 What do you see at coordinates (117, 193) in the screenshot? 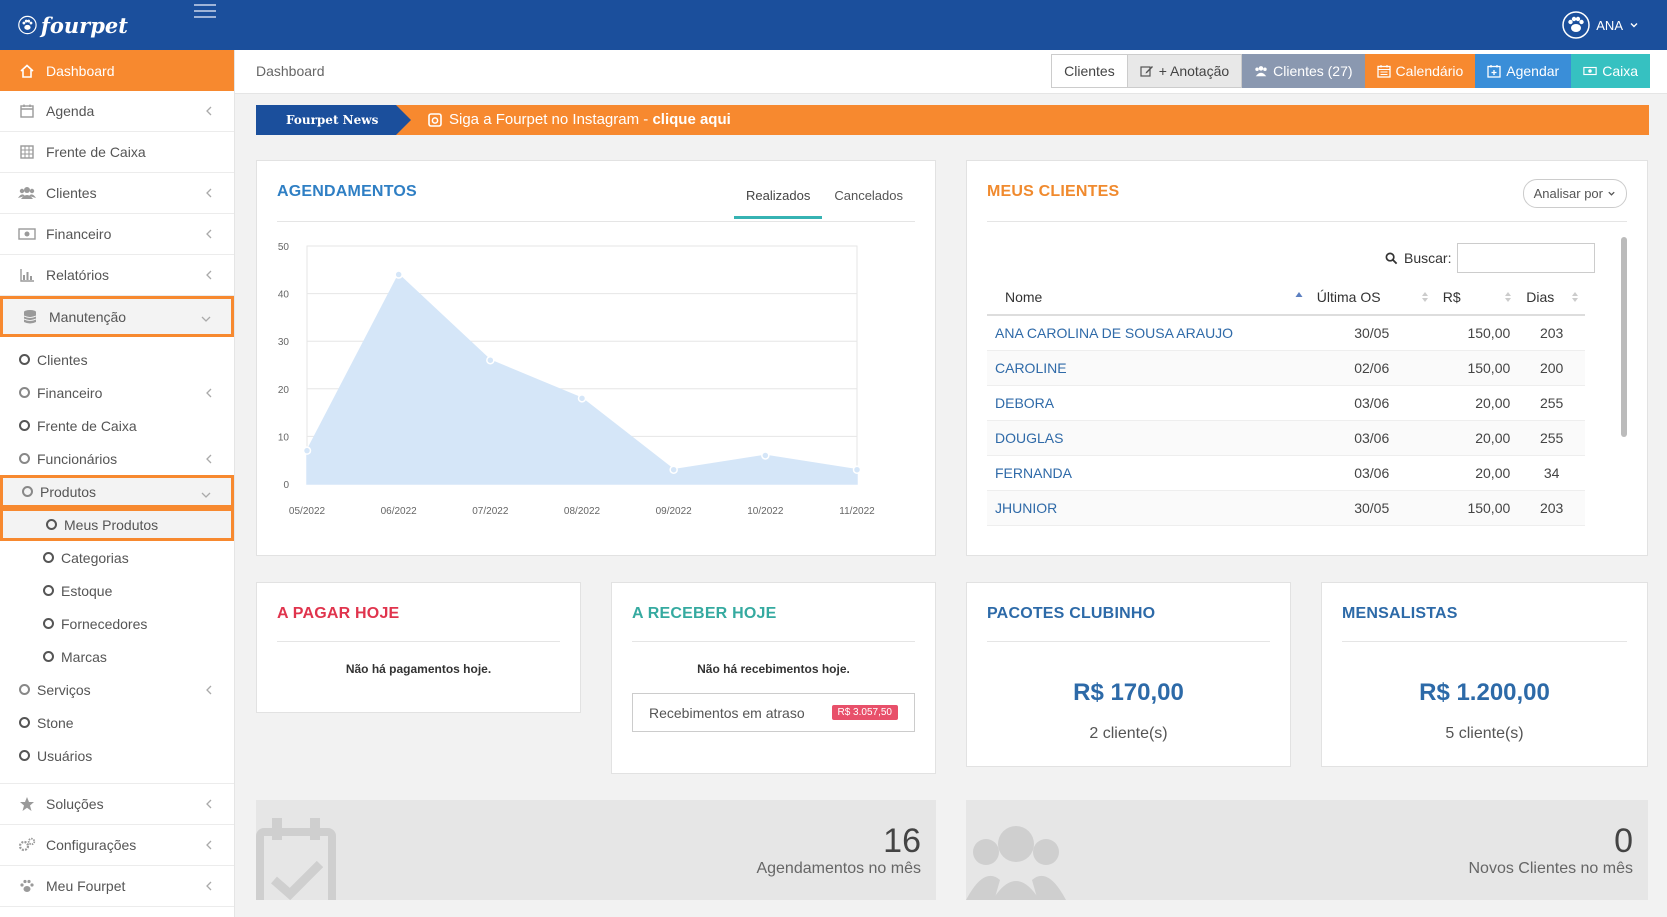
I see `sidebar-item-clientes: Clientes` at bounding box center [117, 193].